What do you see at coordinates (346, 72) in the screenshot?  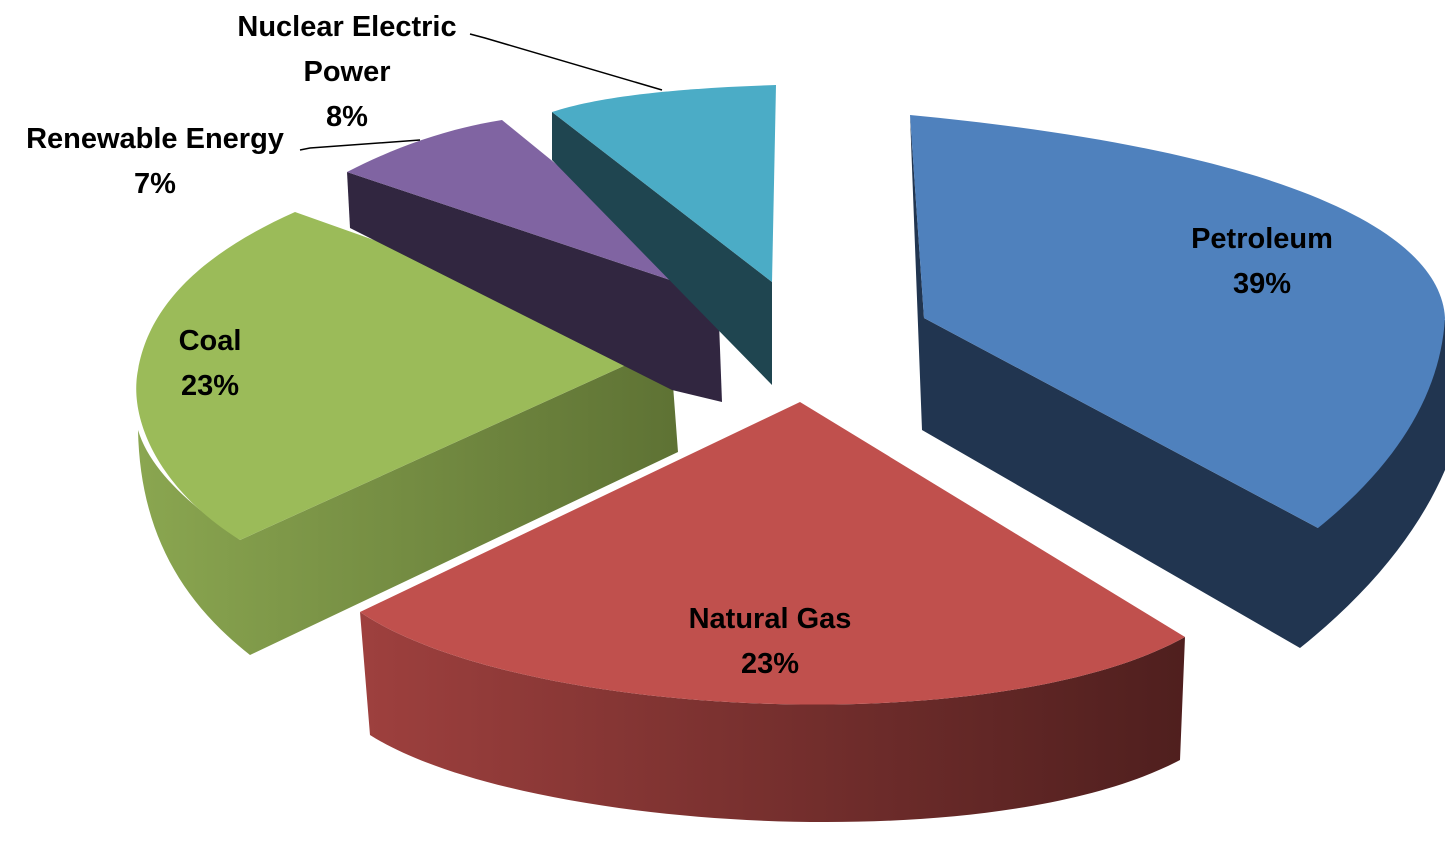 I see `label-nuclear-name-line2: Power` at bounding box center [346, 72].